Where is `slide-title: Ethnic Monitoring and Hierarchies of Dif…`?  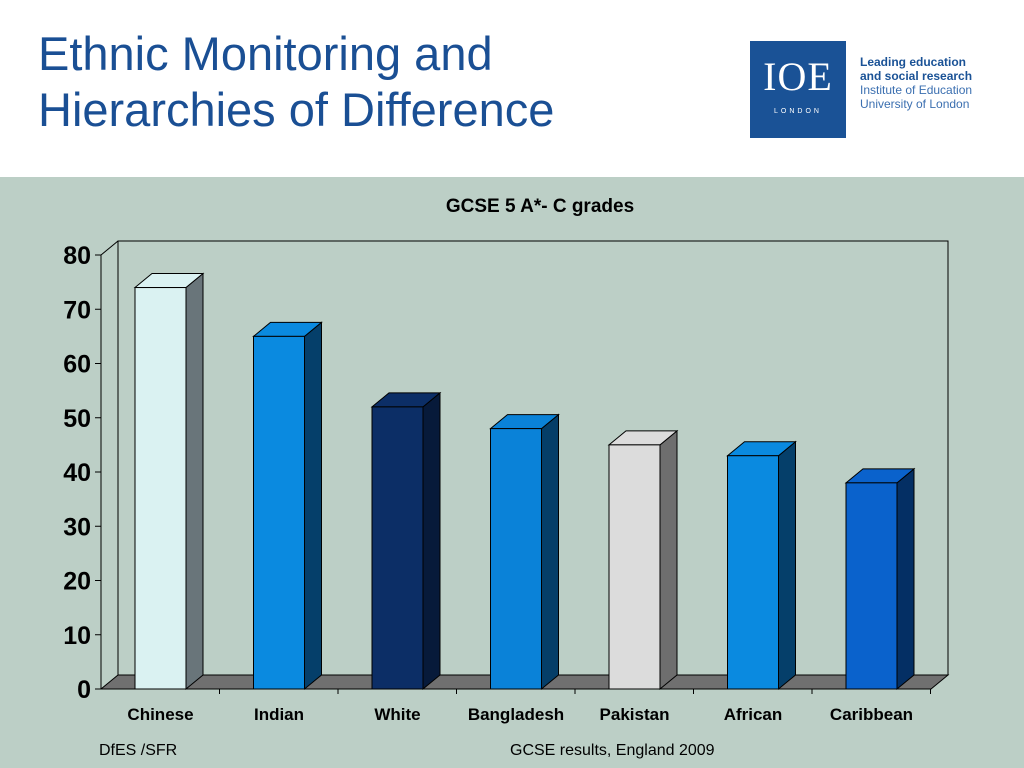 slide-title: Ethnic Monitoring and Hierarchies of Dif… is located at coordinates (296, 82).